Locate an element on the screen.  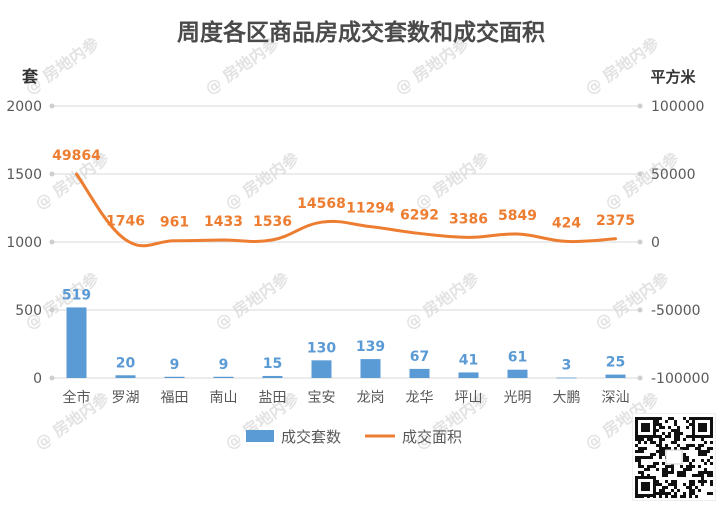
line-data-label: 424 is located at coordinates (566, 223).